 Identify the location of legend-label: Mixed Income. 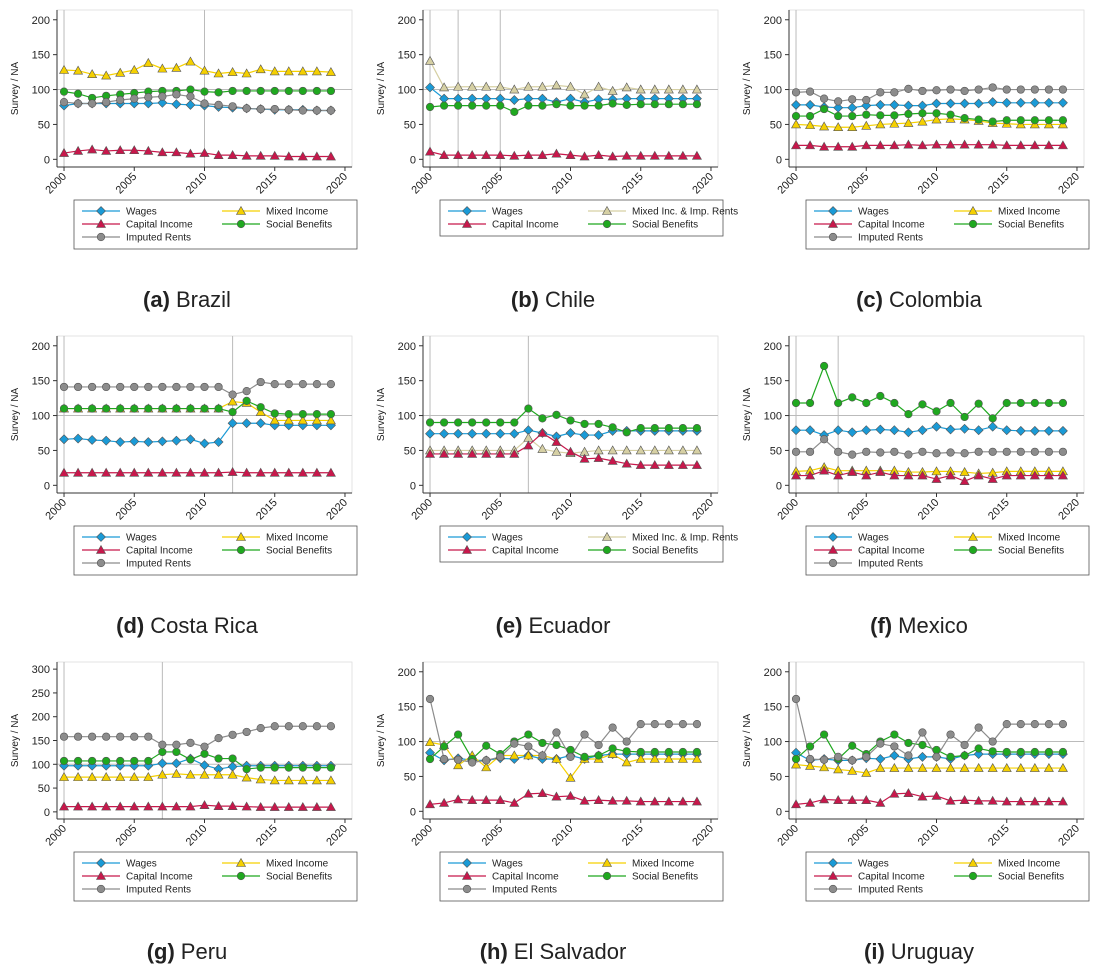
(1029, 212).